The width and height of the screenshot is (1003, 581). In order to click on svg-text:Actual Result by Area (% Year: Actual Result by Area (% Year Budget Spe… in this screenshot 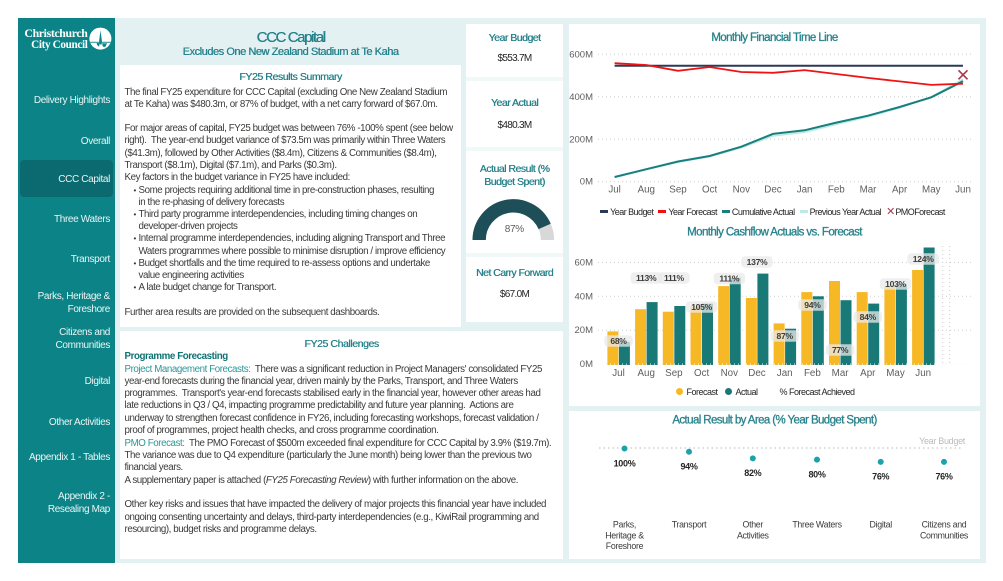, I will do `click(774, 421)`.